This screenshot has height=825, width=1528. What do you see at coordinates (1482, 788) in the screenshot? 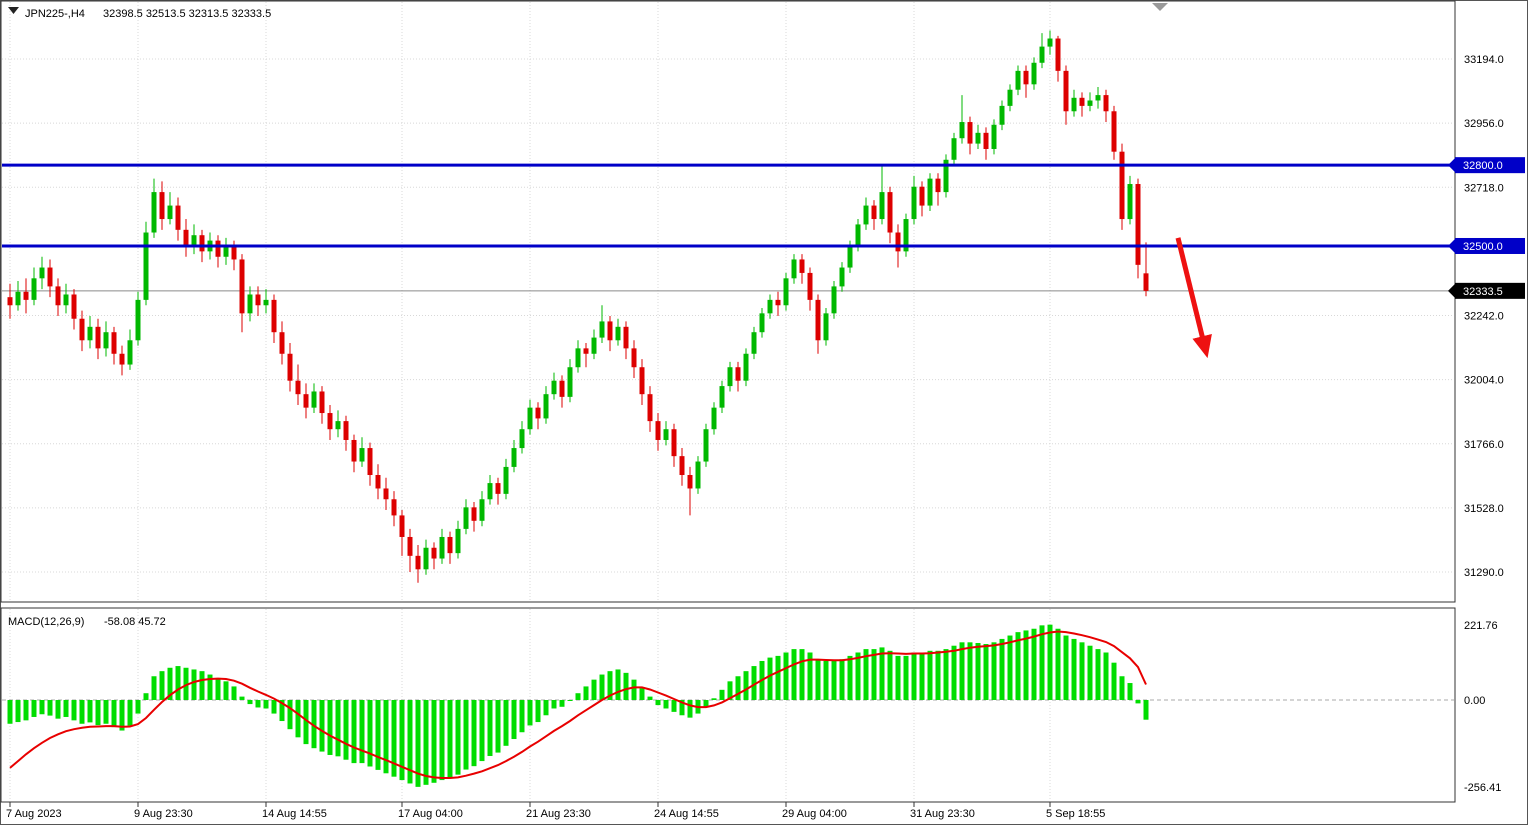
I see `macd-tick-label: -256.41` at bounding box center [1482, 788].